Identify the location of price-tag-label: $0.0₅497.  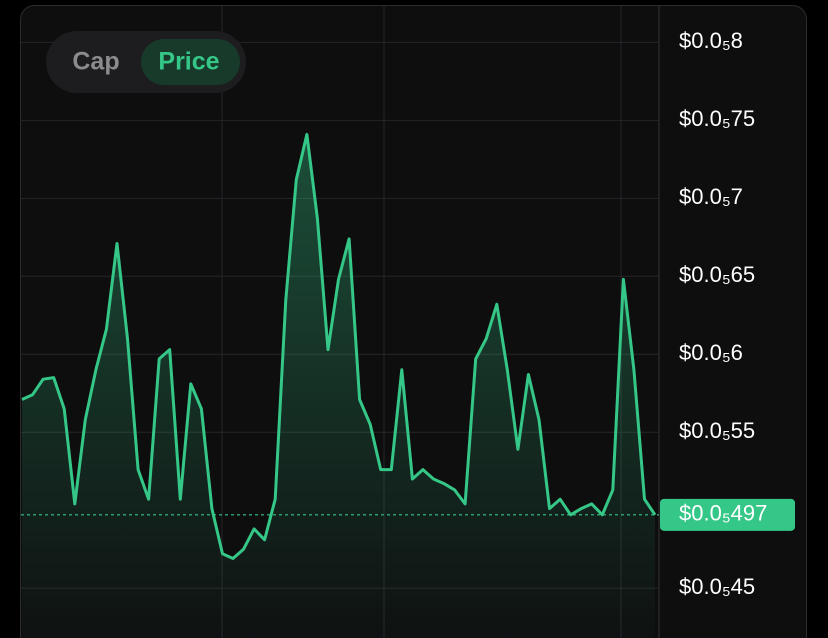
(723, 513).